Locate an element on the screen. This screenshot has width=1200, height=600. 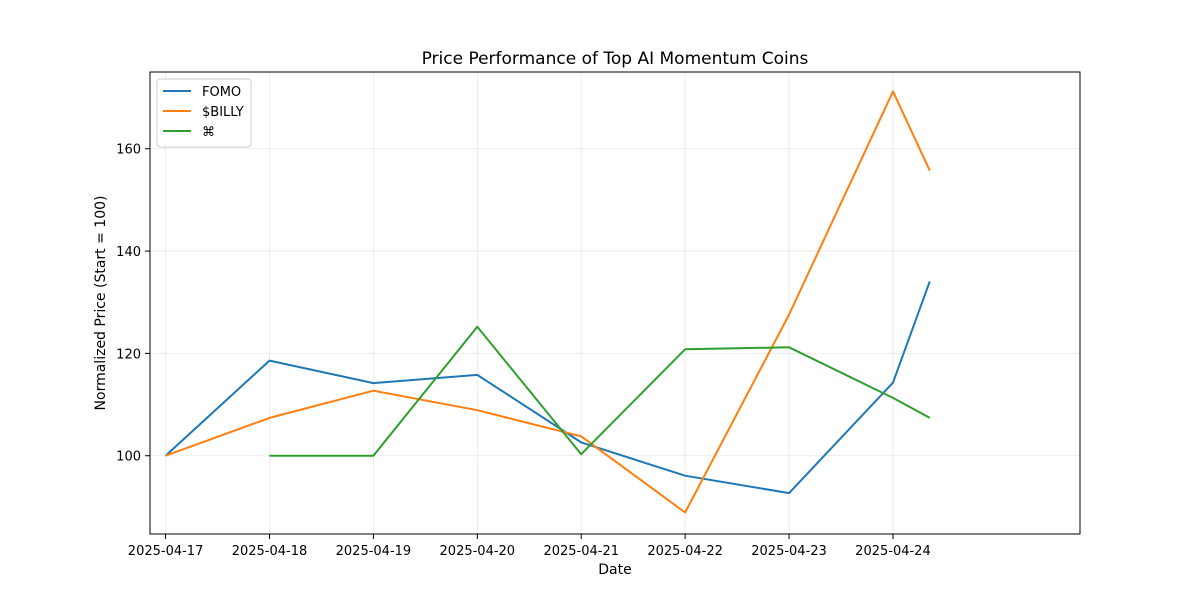
y-axis-label: Normalized Price (Start = 100) is located at coordinates (101, 303).